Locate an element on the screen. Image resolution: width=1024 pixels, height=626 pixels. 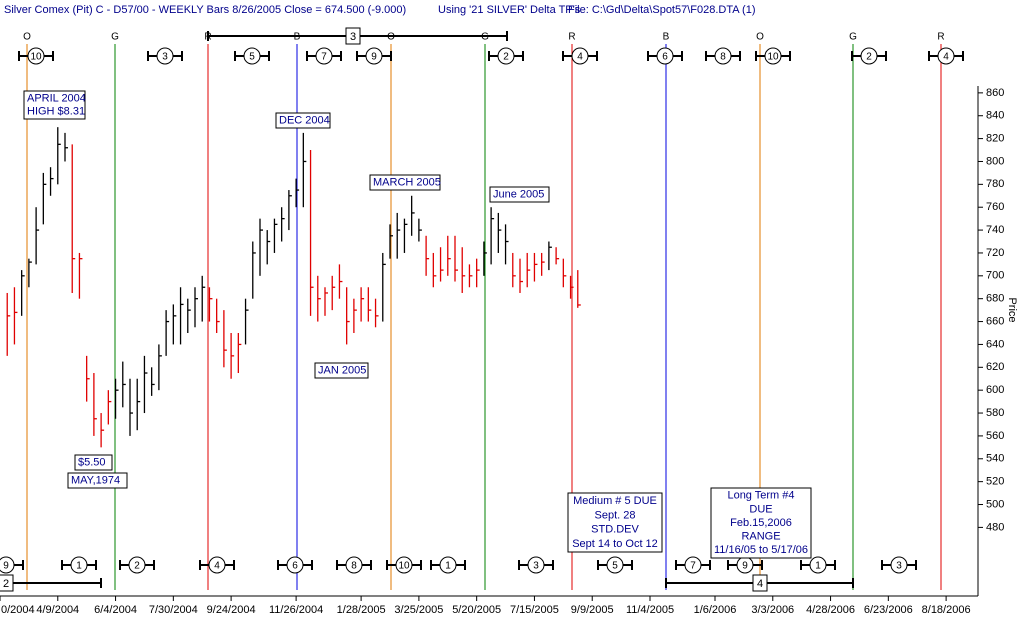
x-tick-label: 0/2004 is located at coordinates (18, 610).